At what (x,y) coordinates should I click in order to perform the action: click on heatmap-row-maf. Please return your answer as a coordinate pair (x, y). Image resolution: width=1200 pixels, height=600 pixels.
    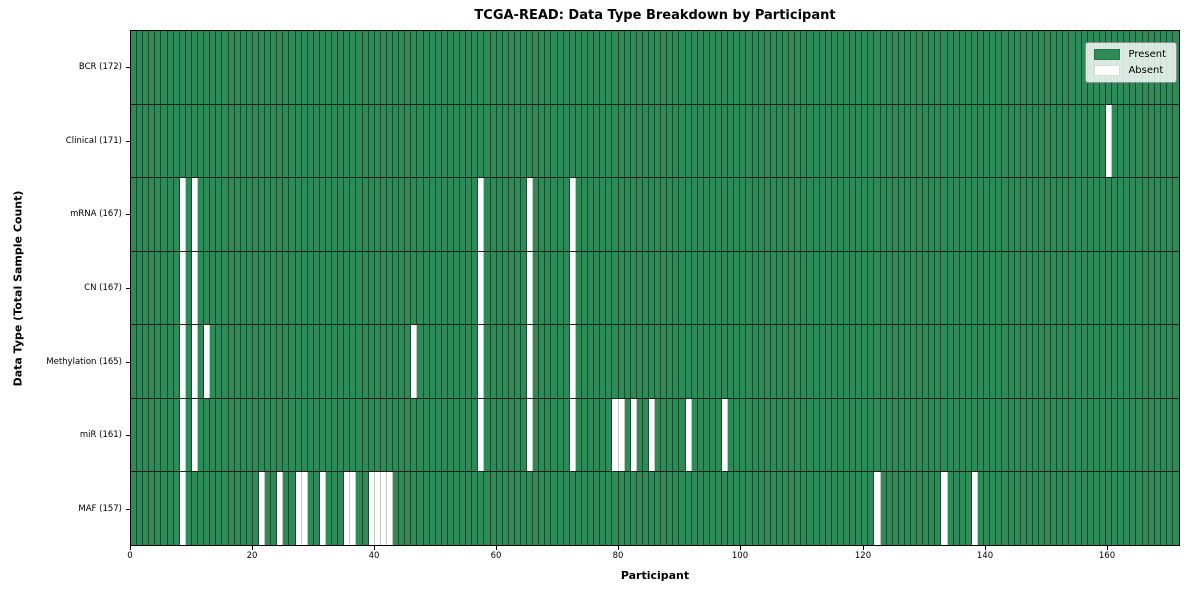
    Looking at the image, I should click on (655, 508).